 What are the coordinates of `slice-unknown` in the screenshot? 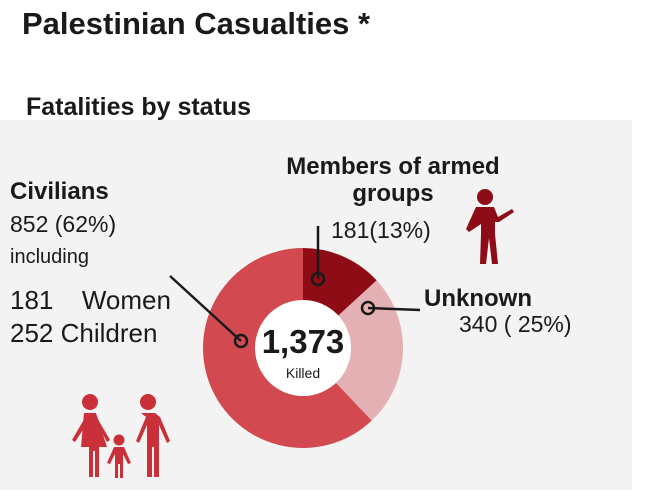 It's located at (353, 350).